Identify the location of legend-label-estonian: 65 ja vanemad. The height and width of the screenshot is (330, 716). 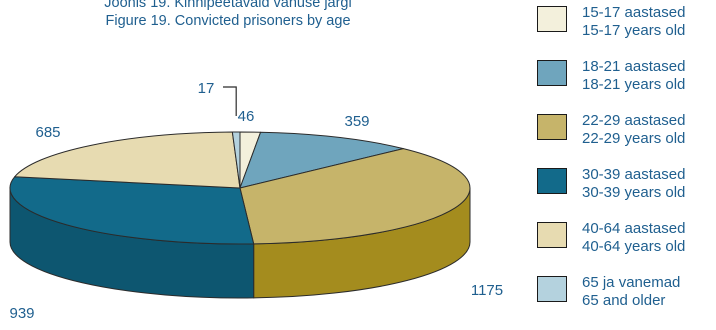
(631, 282).